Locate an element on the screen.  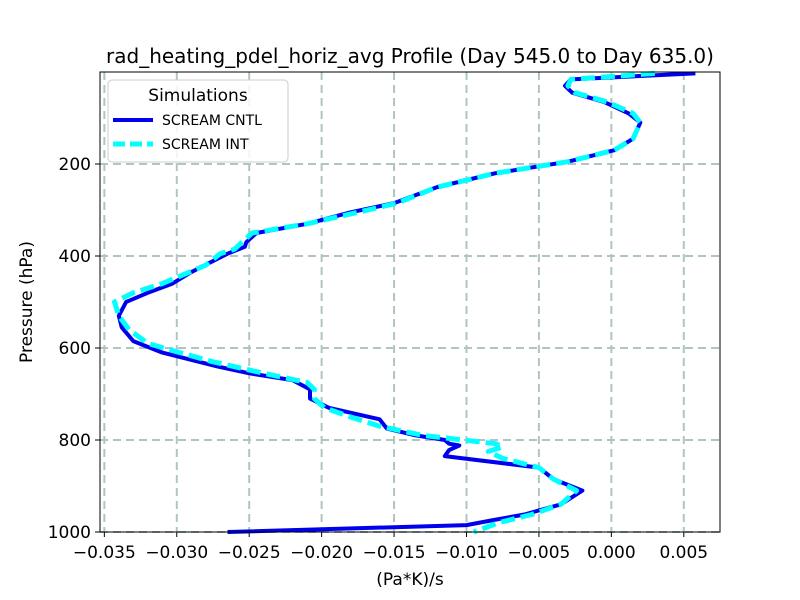
x-tick-label: −0.010 is located at coordinates (466, 553).